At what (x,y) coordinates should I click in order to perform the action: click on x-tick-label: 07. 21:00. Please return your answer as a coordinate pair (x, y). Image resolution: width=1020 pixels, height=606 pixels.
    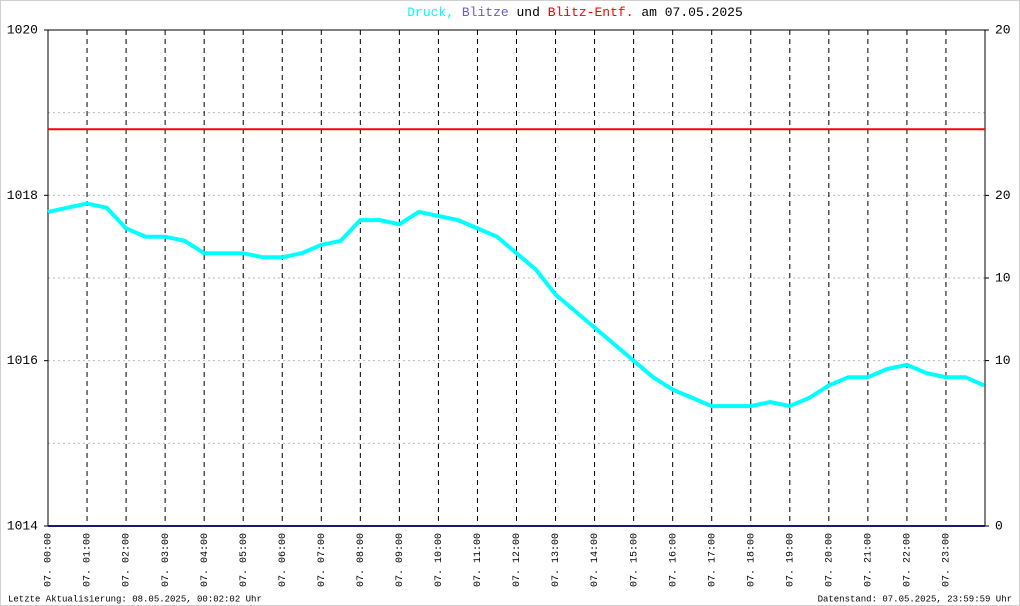
    Looking at the image, I should click on (869, 560).